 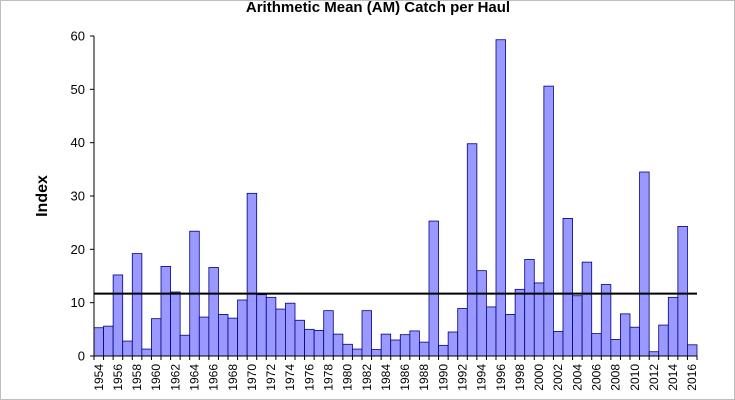 I want to click on x-tick-label: 1986, so click(x=405, y=377).